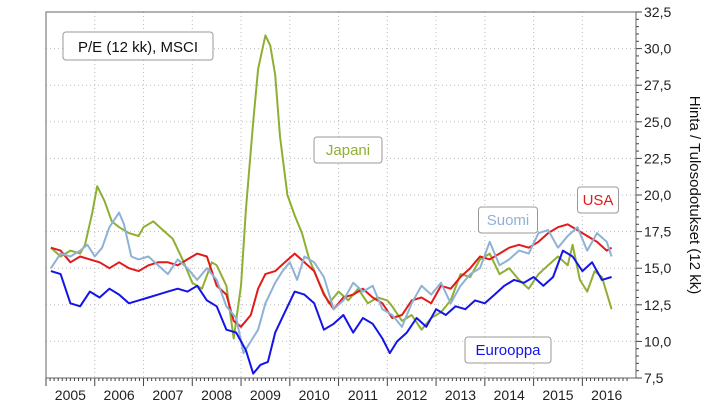 The width and height of the screenshot is (719, 410). What do you see at coordinates (657, 341) in the screenshot?
I see `y-tick-label: 10,0` at bounding box center [657, 341].